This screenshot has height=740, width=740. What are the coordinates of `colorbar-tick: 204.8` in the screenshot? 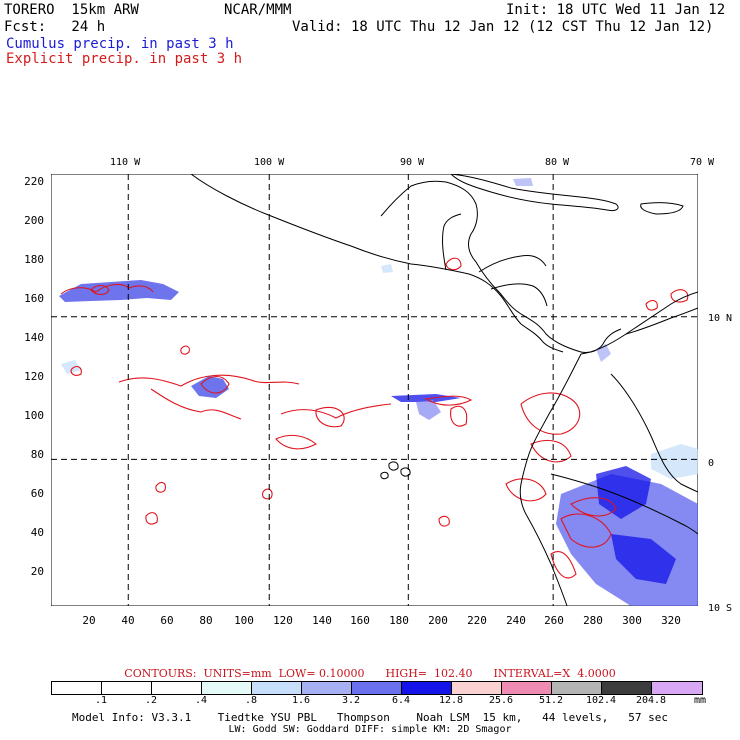 It's located at (651, 700).